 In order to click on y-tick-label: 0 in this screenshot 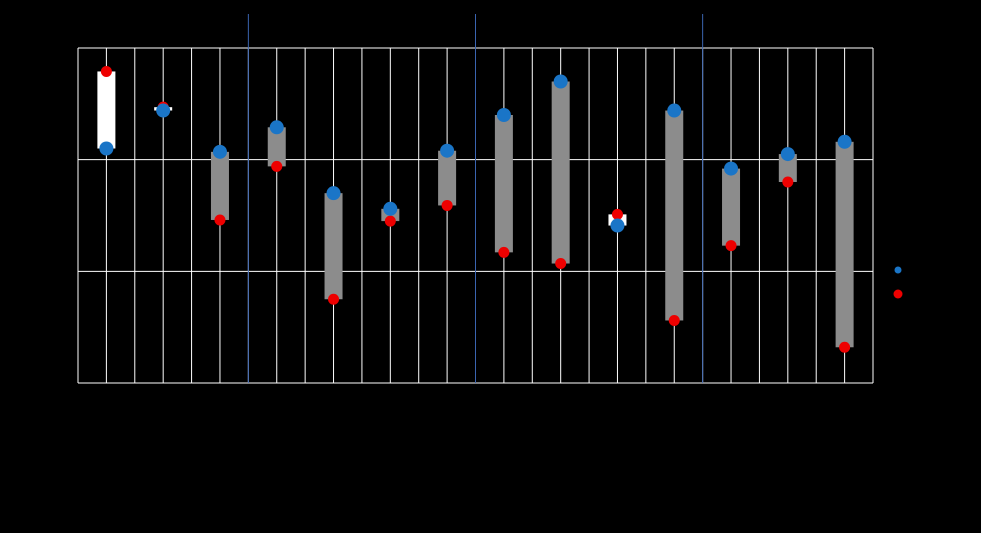, I will do `click(66, 382)`.